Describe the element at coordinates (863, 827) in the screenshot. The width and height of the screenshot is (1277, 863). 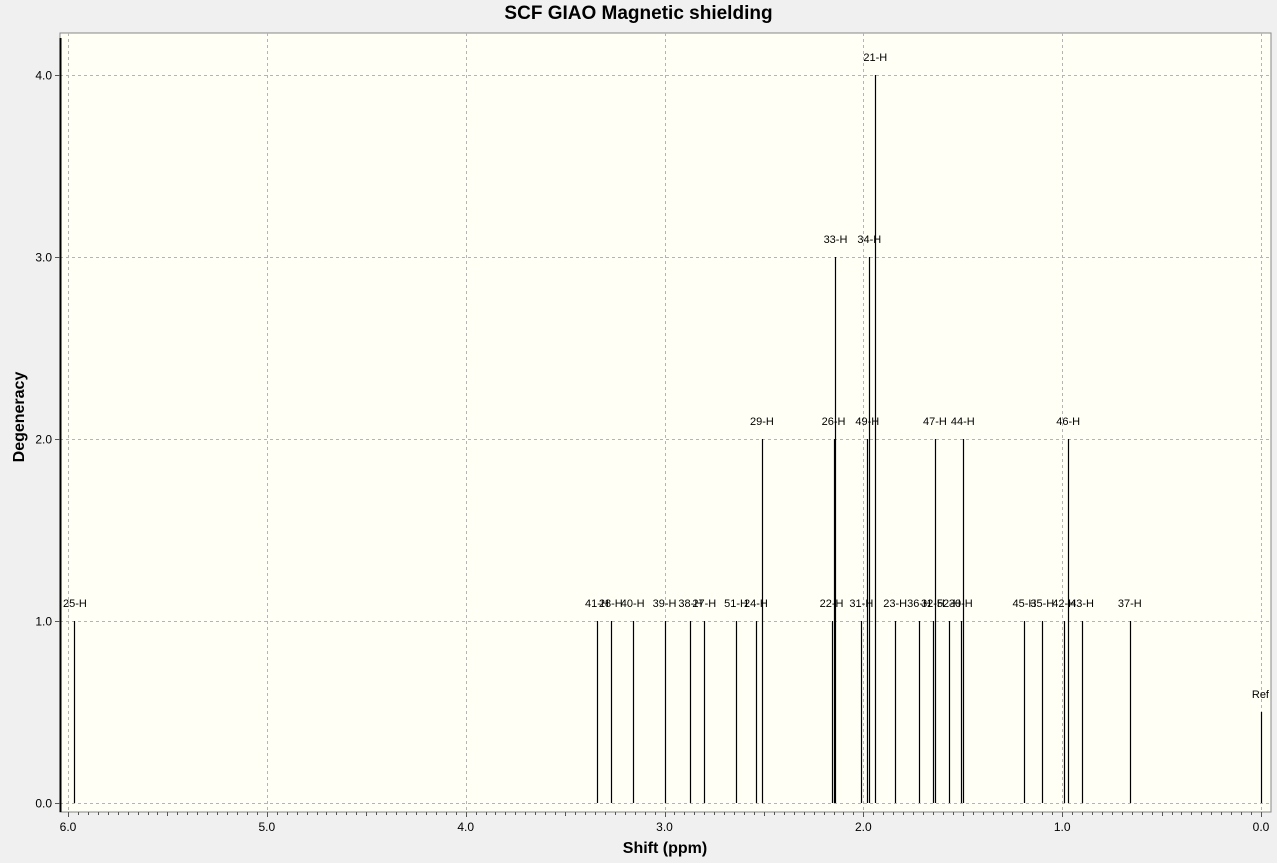
I see `x-tick-label: 2.0` at that location.